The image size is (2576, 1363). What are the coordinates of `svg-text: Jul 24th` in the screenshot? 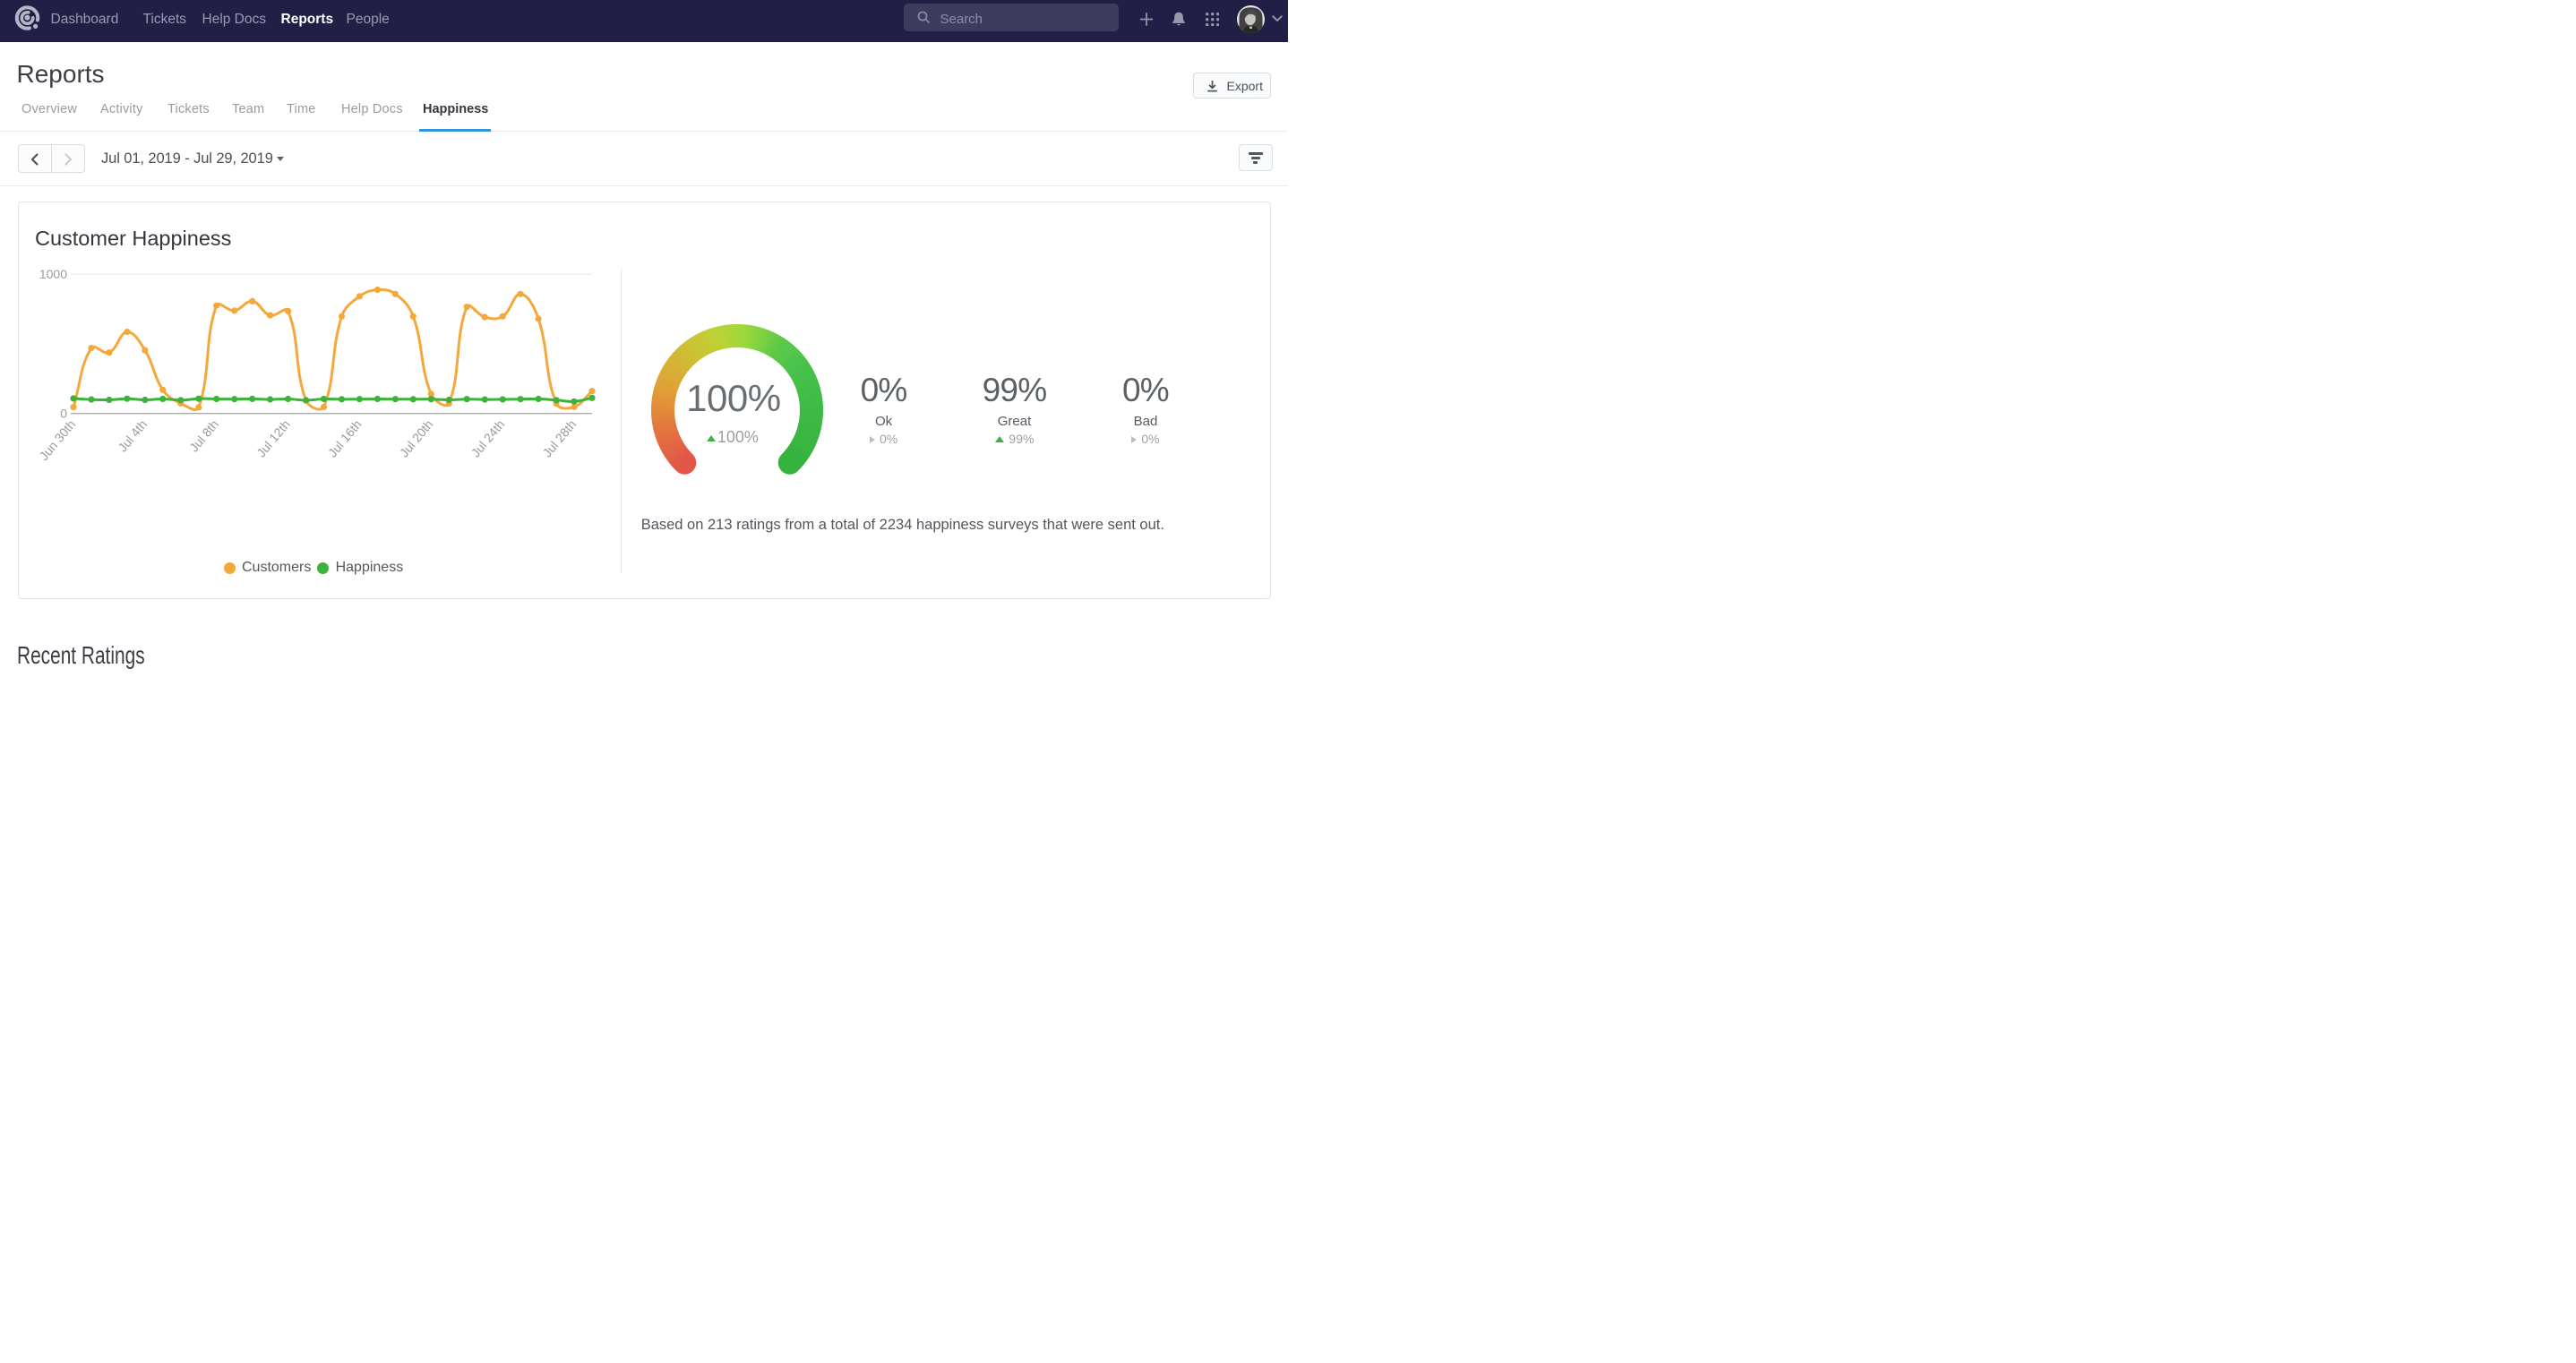 It's located at (488, 438).